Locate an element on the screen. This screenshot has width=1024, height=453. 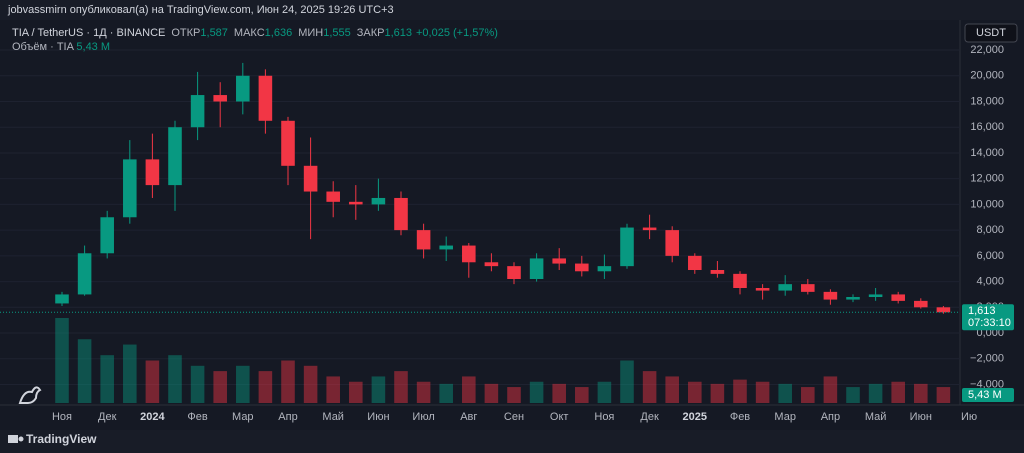
y-tick-label: 4,000 is located at coordinates (990, 281).